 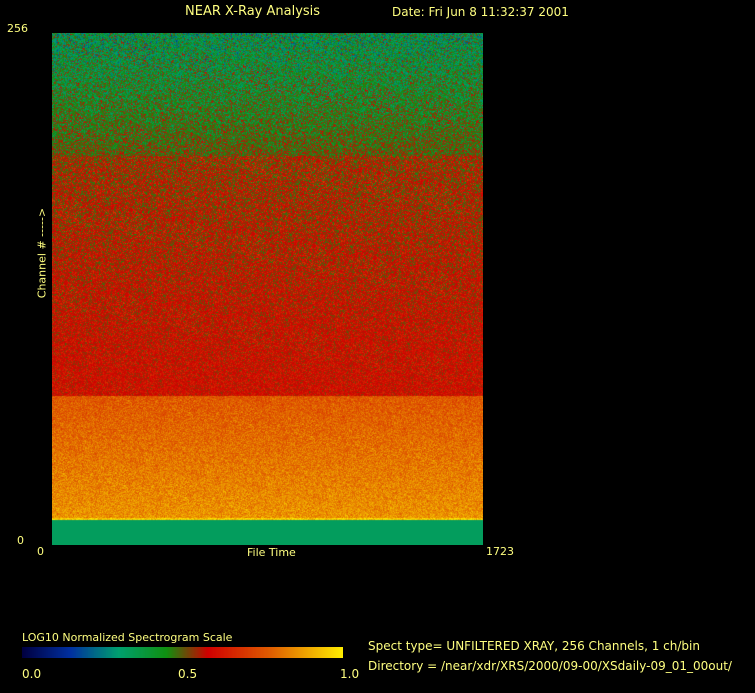 I want to click on x-axis-label: File Time, so click(x=271, y=552).